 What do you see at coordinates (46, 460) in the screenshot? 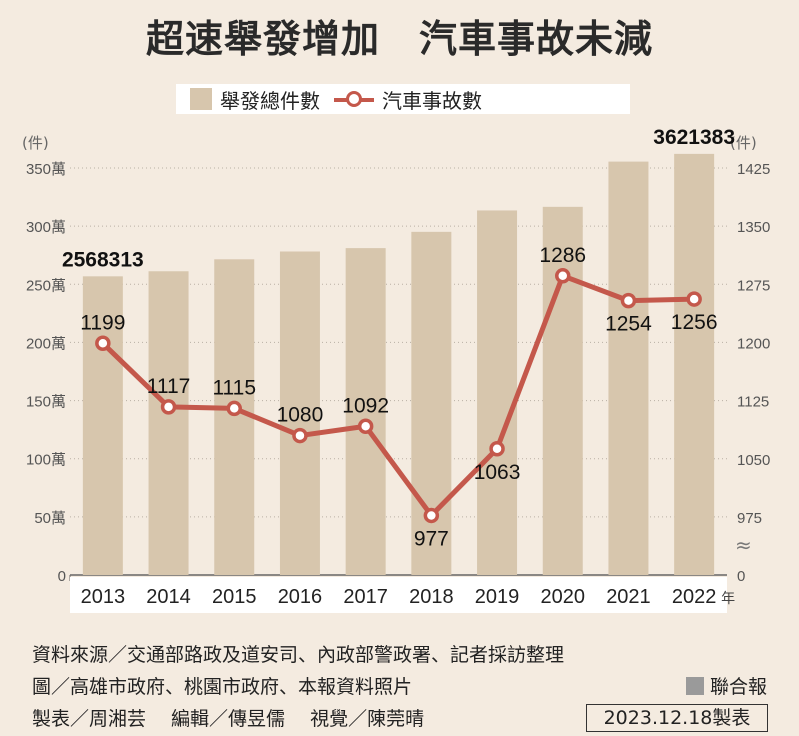
I see `left-tick-label: 100萬` at bounding box center [46, 460].